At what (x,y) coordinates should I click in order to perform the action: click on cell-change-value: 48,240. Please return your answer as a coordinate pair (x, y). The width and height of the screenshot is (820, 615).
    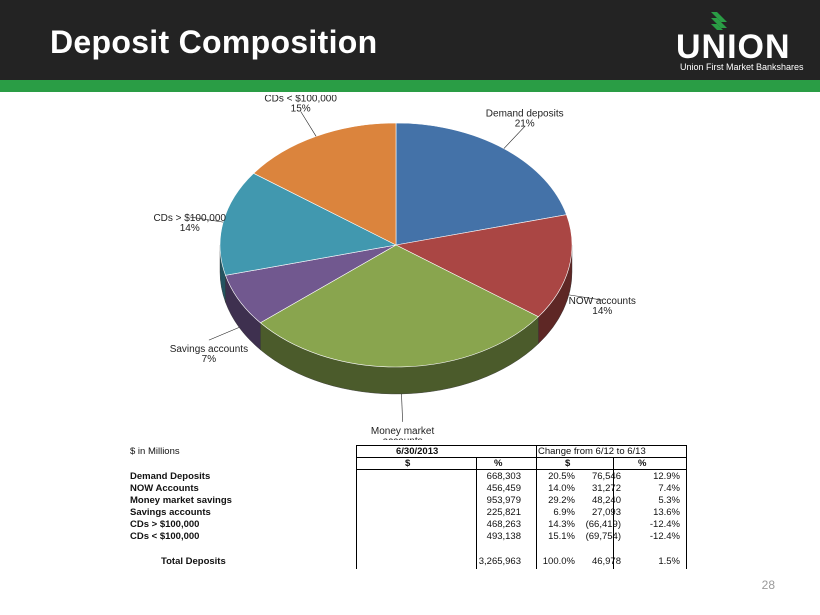
    Looking at the image, I should click on (606, 500).